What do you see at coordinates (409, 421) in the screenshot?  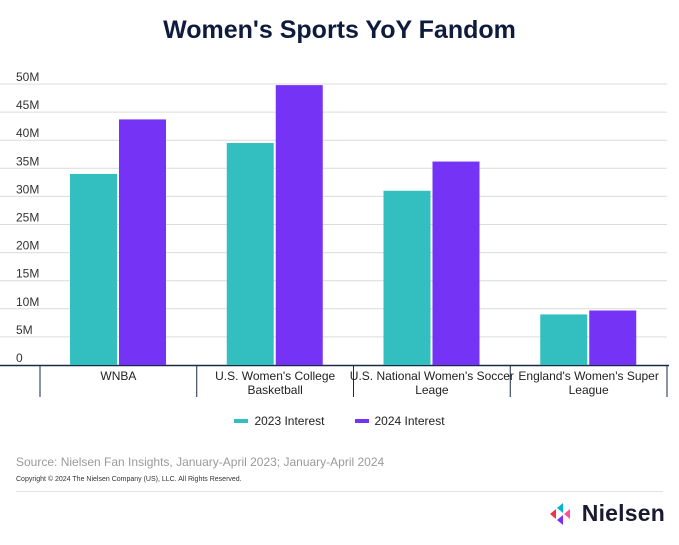 I see `legend-label-2024: 2024 Interest` at bounding box center [409, 421].